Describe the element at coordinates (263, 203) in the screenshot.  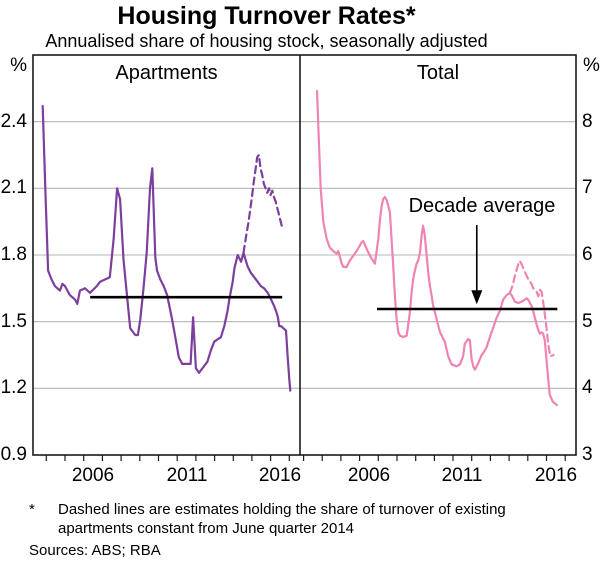
I see `apartments-estimate-line` at that location.